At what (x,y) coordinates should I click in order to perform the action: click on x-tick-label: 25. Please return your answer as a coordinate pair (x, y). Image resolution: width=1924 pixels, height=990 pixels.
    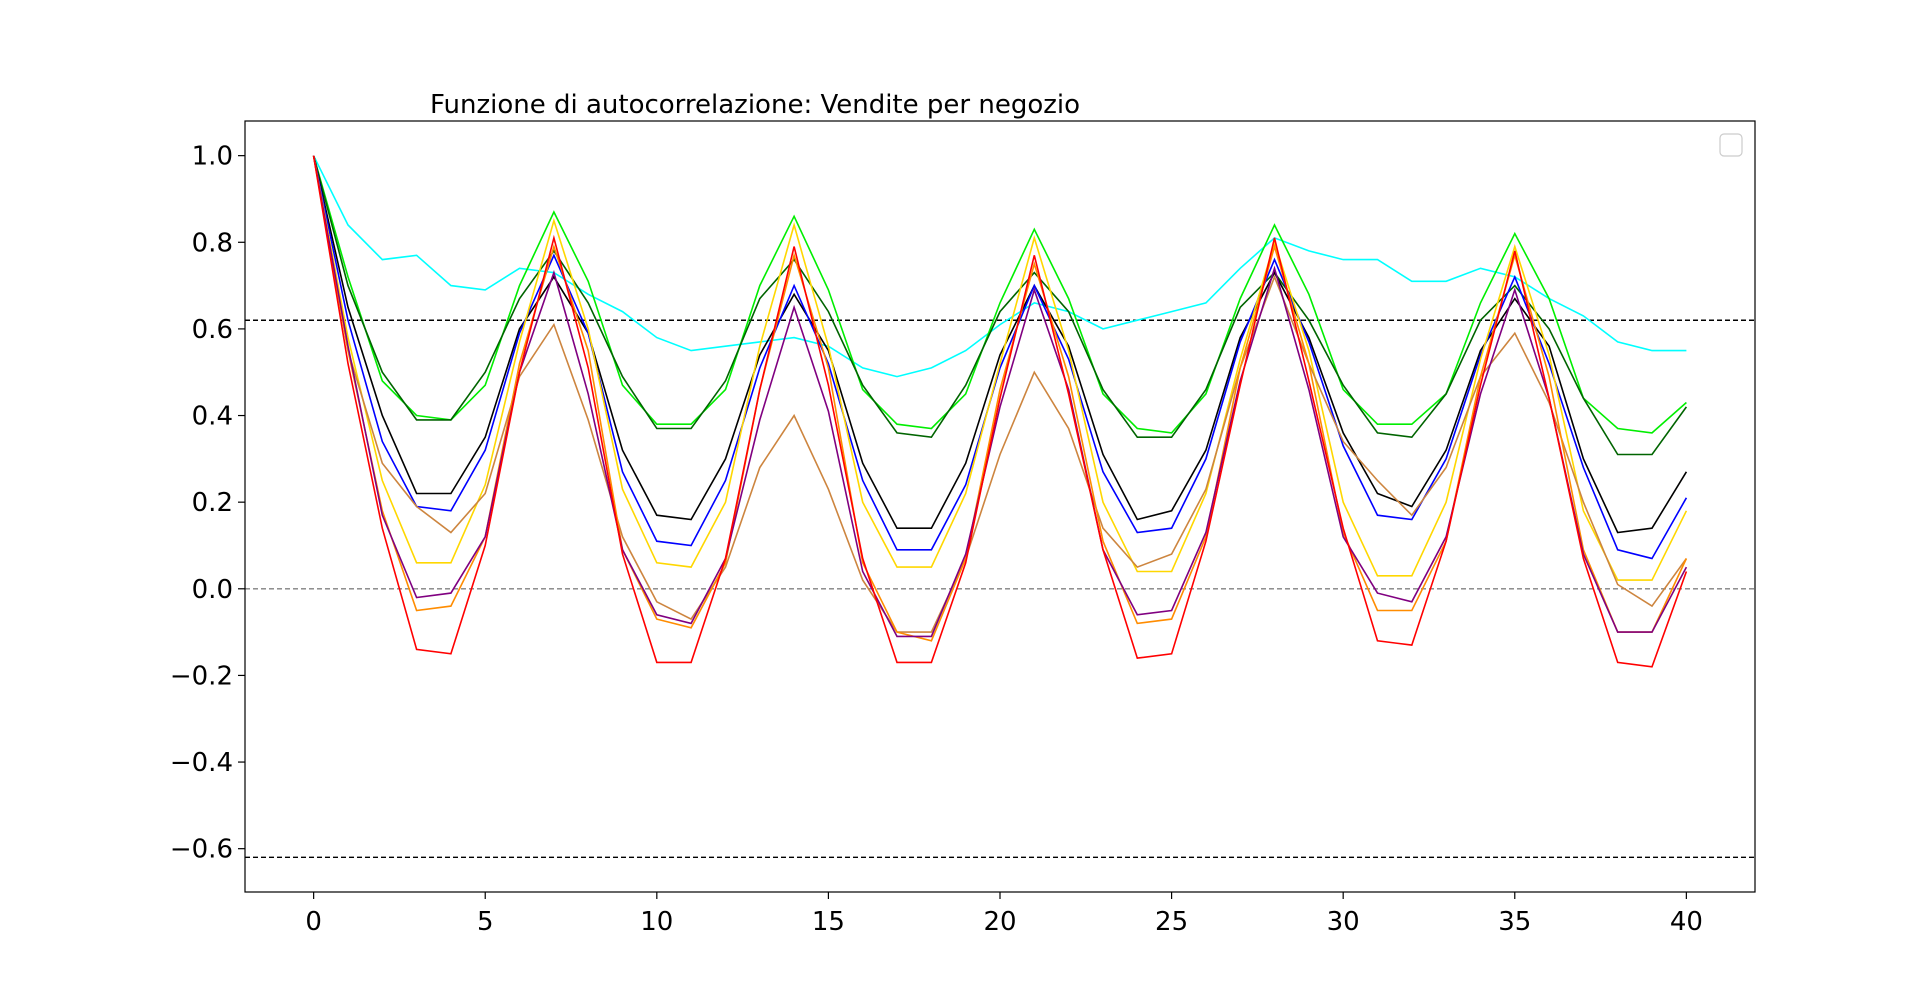
    Looking at the image, I should click on (1171, 922).